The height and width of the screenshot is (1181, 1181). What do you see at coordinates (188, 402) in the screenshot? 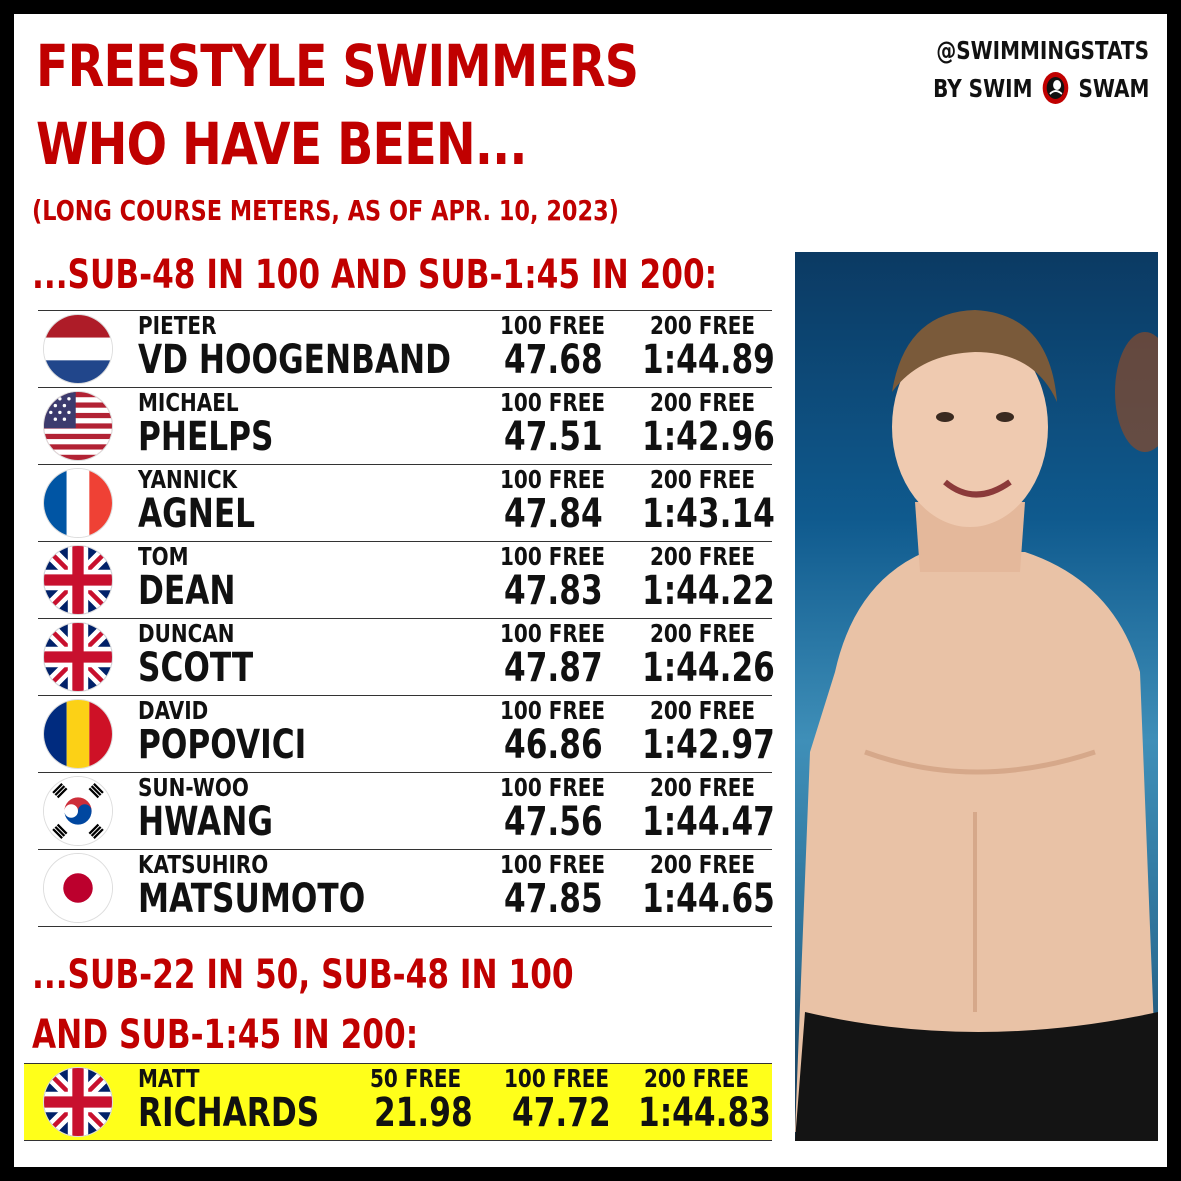
I see `first-name: MICHAEL` at bounding box center [188, 402].